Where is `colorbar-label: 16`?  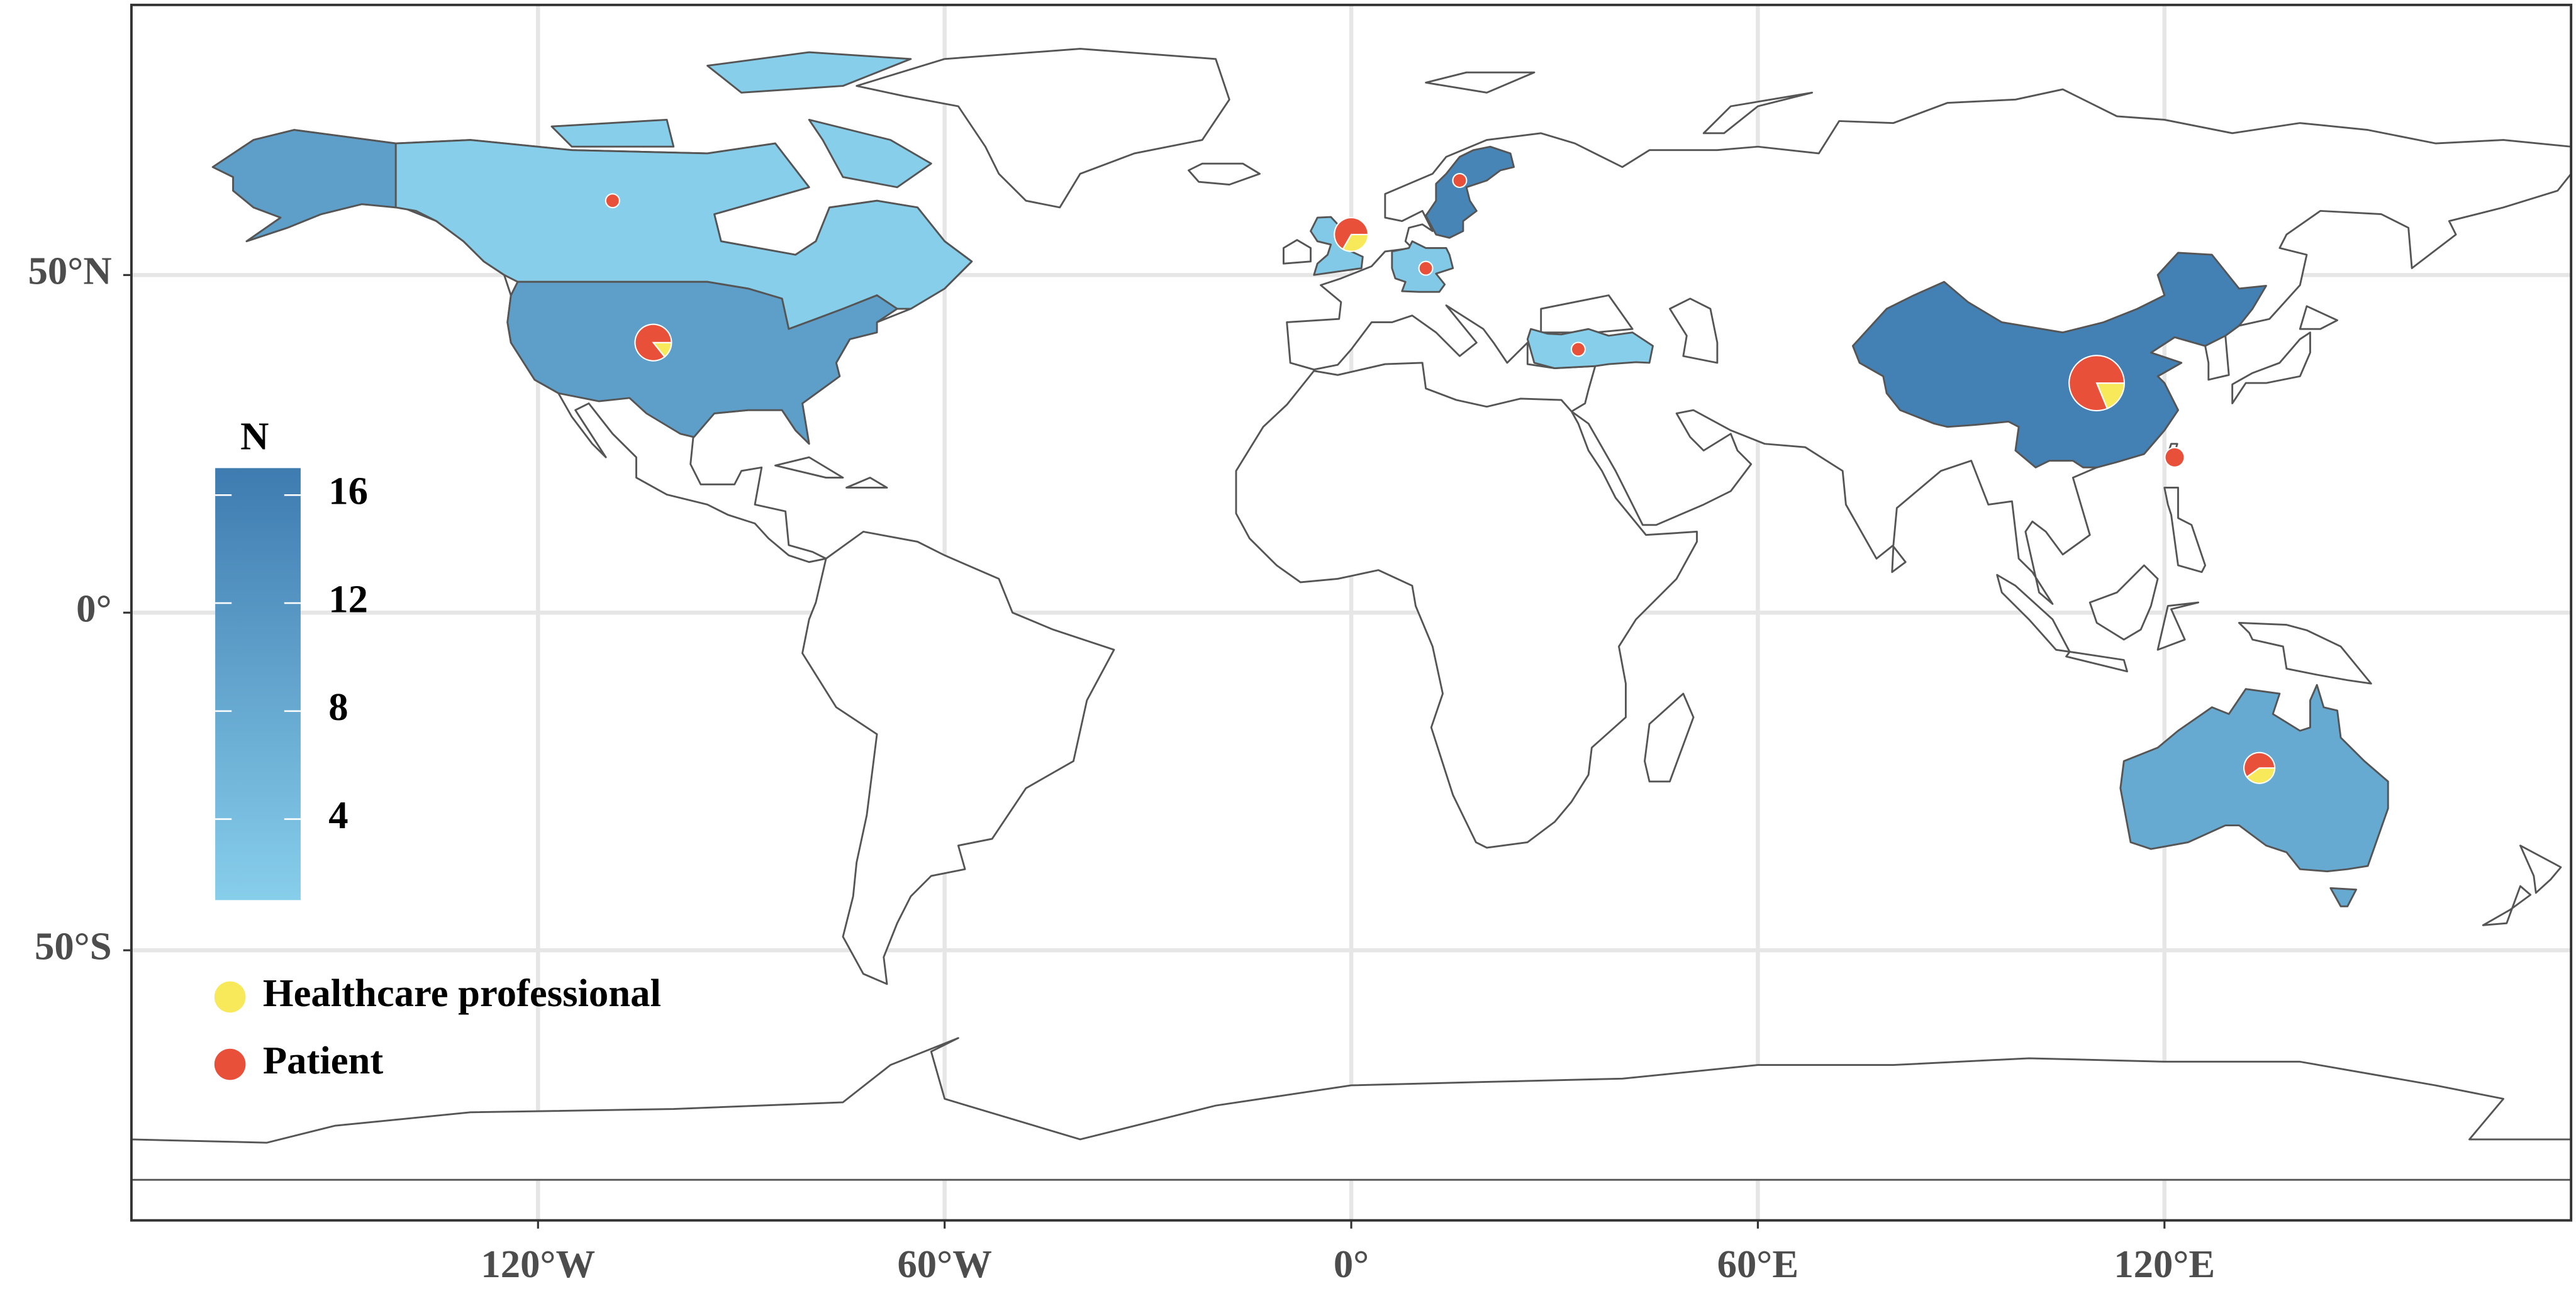 colorbar-label: 16 is located at coordinates (348, 491).